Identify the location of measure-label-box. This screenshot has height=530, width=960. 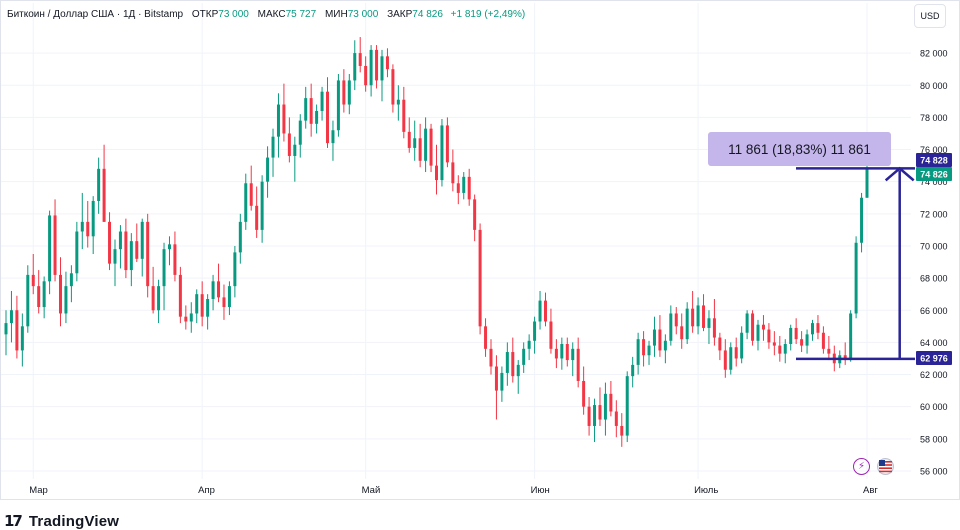
(799, 149).